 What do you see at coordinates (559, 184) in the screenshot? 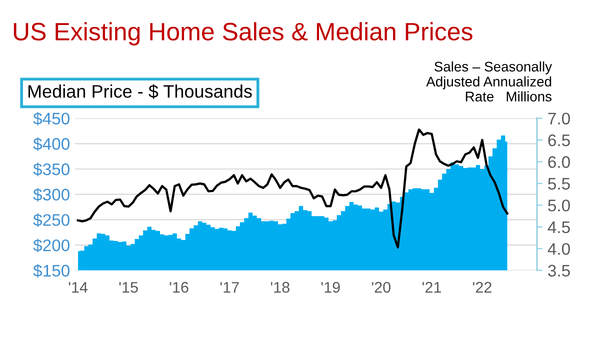
I see `y2-tick-label: 5.5` at bounding box center [559, 184].